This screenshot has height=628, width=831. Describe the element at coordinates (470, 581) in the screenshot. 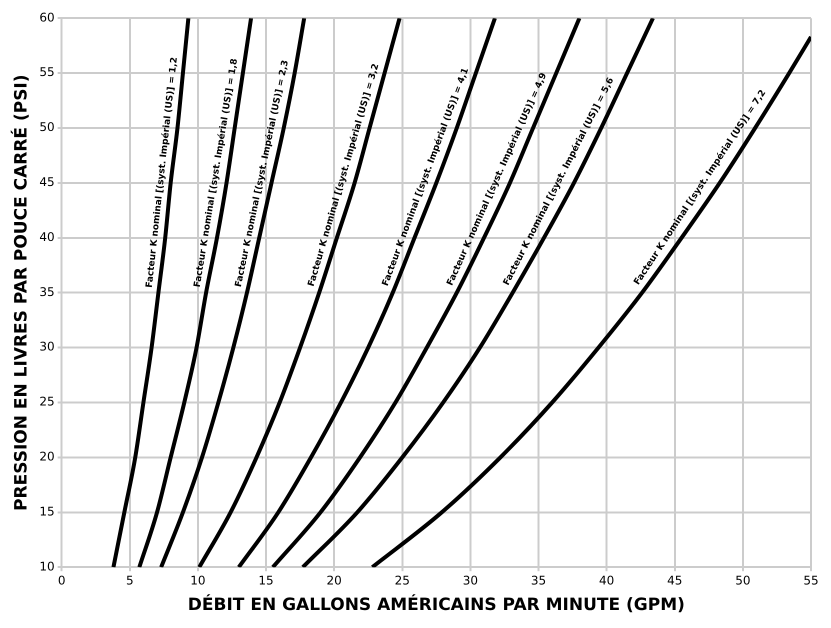

I see `x-tick-label: 30` at that location.